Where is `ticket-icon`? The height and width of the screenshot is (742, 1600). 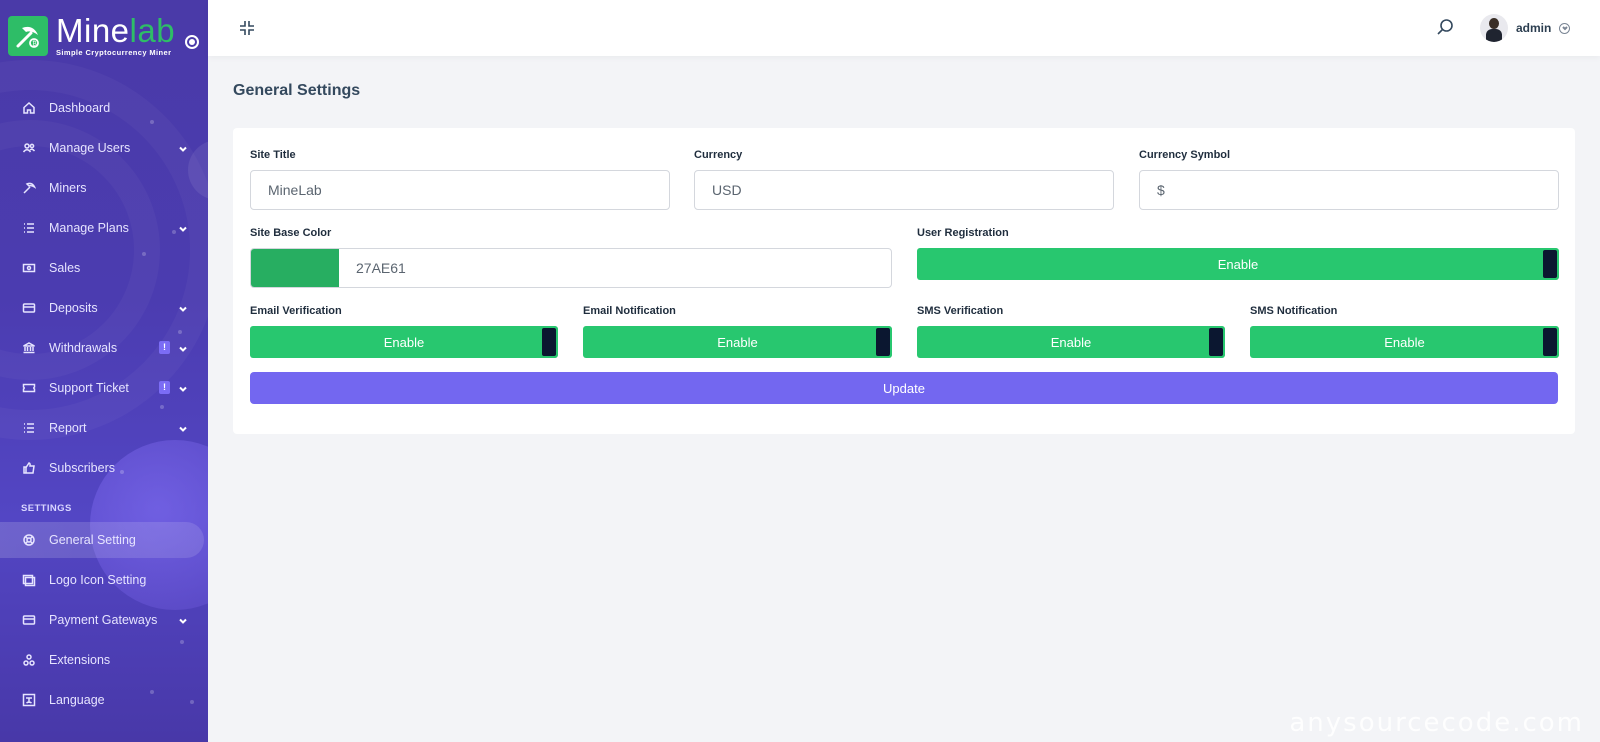 ticket-icon is located at coordinates (29, 388).